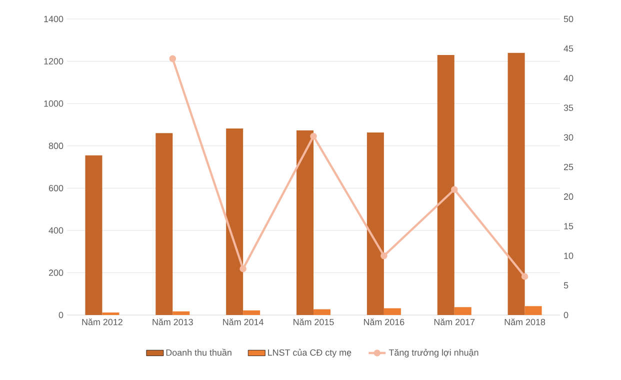 This screenshot has width=621, height=380. What do you see at coordinates (56, 146) in the screenshot?
I see `y-tick-label: 800` at bounding box center [56, 146].